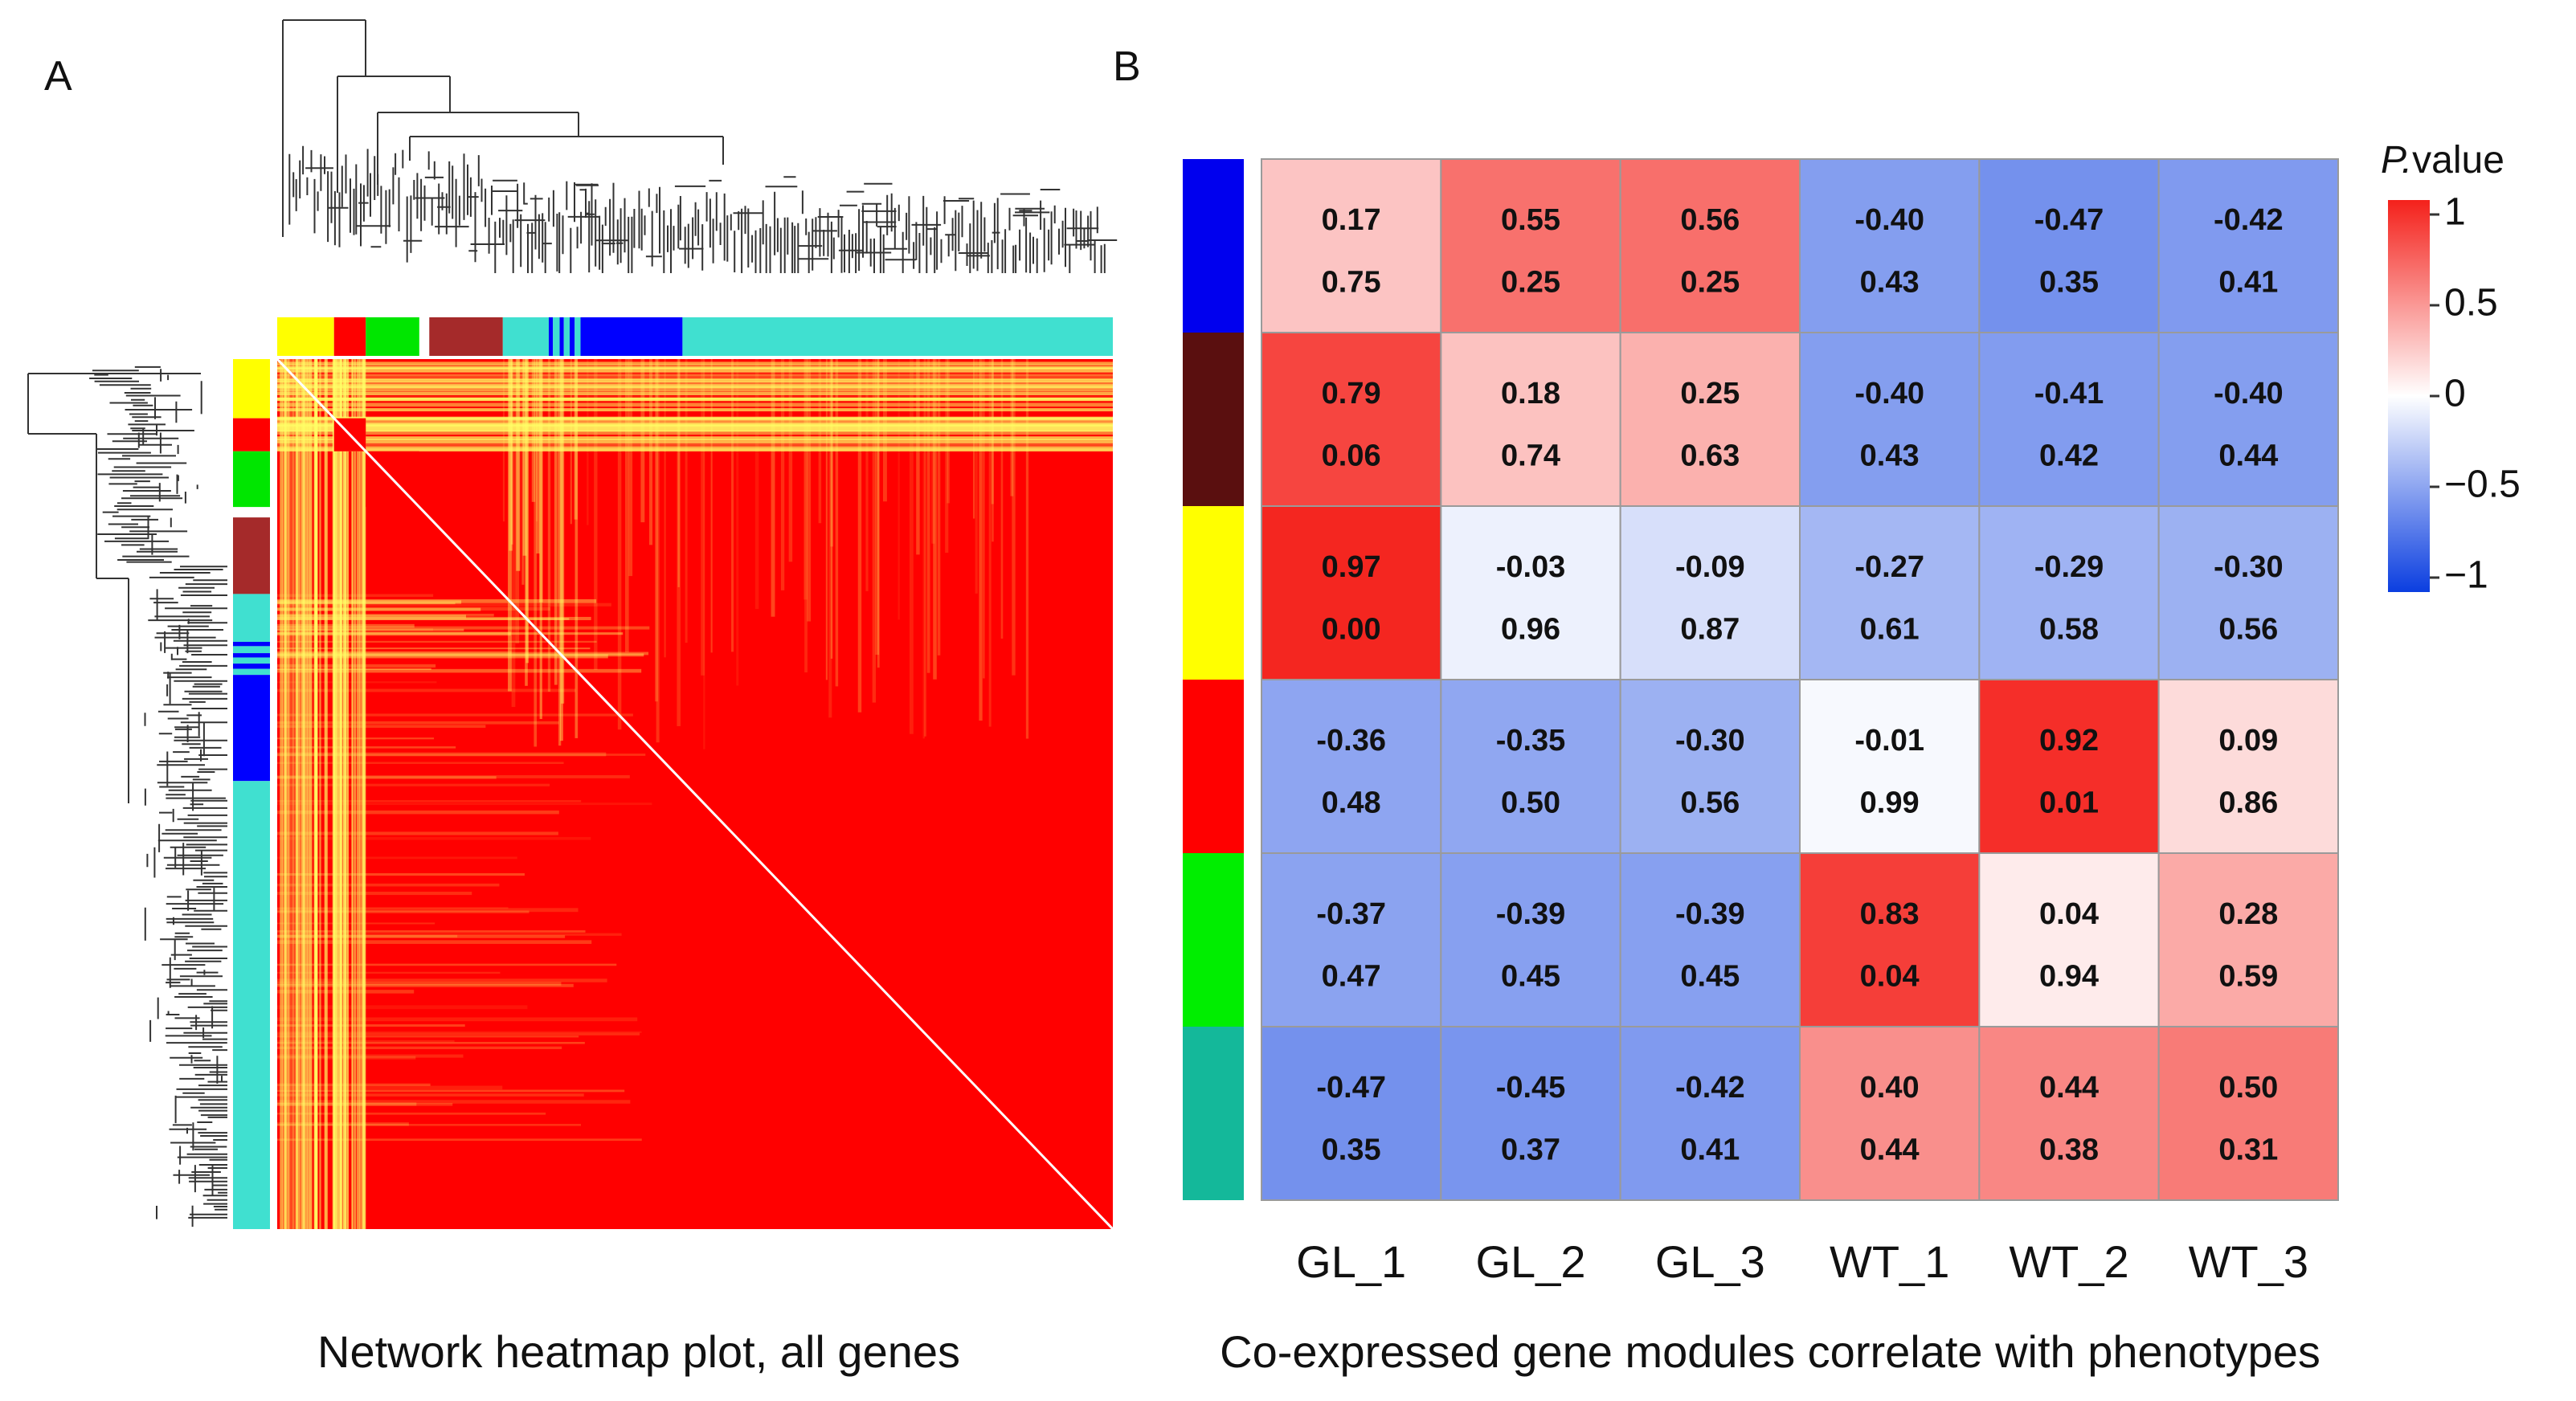  What do you see at coordinates (349, 336) in the screenshot?
I see `top-colorbar-segment-red` at bounding box center [349, 336].